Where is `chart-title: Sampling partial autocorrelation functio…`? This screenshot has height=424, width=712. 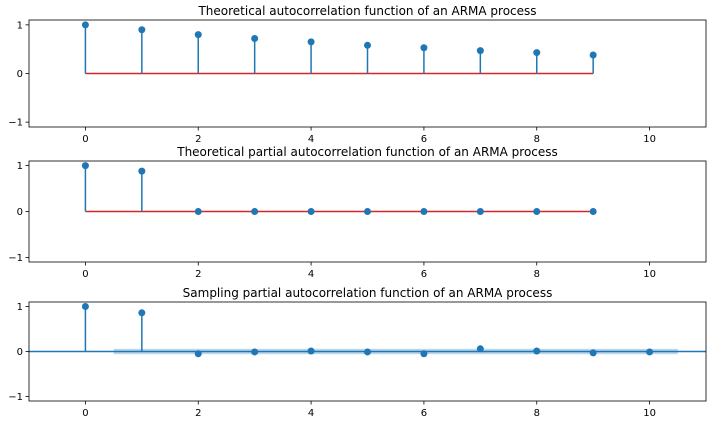 chart-title: Sampling partial autocorrelation functio… is located at coordinates (368, 293).